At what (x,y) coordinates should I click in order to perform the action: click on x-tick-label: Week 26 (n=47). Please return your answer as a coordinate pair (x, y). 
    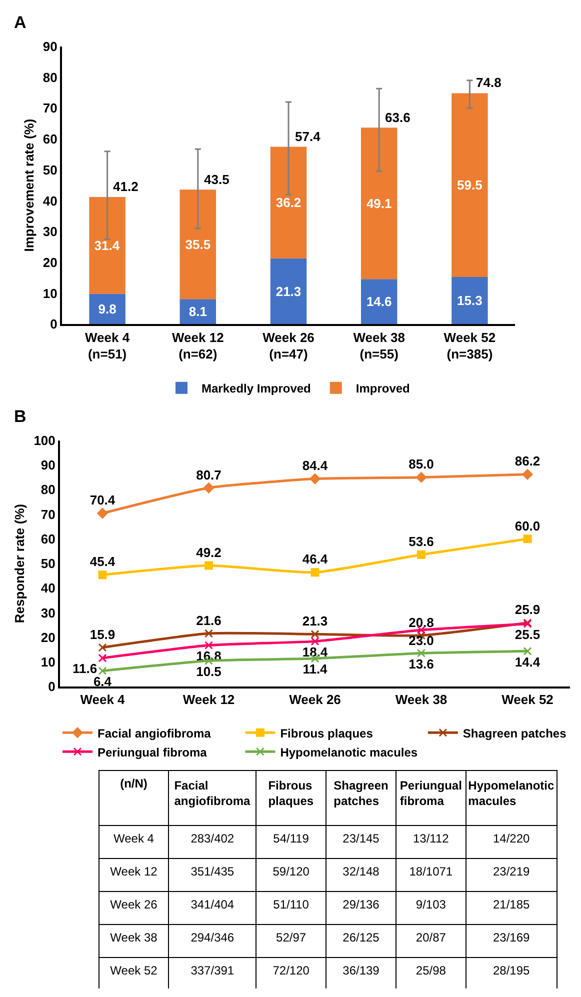
    Looking at the image, I should click on (288, 346).